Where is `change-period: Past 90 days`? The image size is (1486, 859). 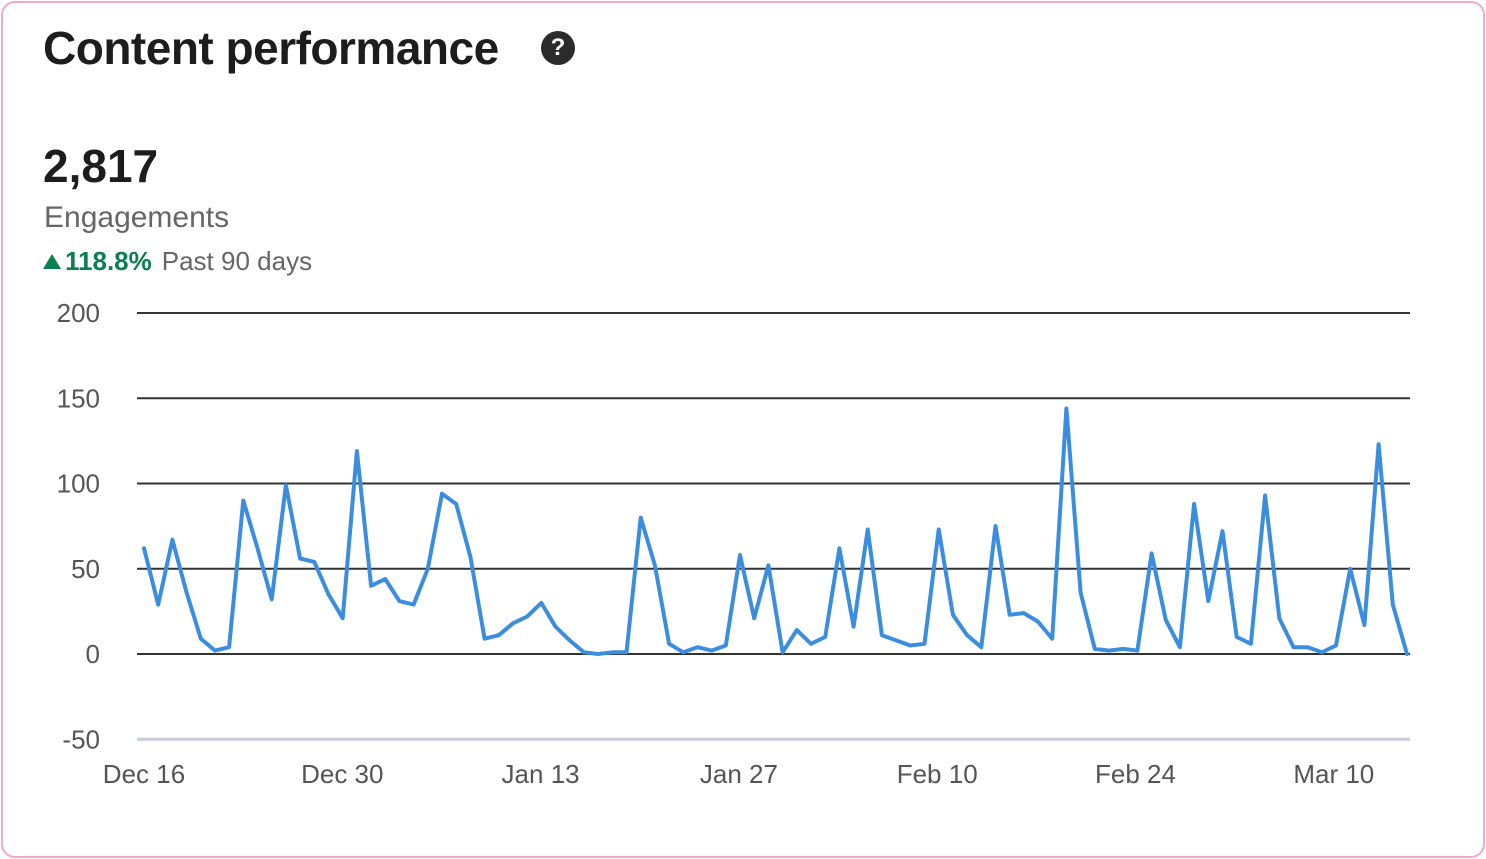 change-period: Past 90 days is located at coordinates (237, 261).